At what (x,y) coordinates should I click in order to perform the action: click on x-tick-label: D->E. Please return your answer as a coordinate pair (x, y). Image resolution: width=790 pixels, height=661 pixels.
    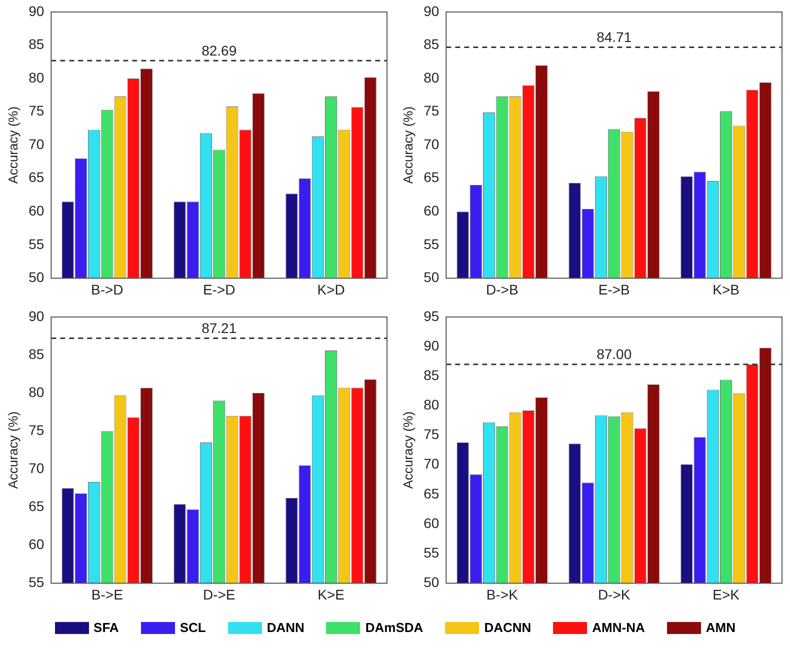
    Looking at the image, I should click on (219, 594).